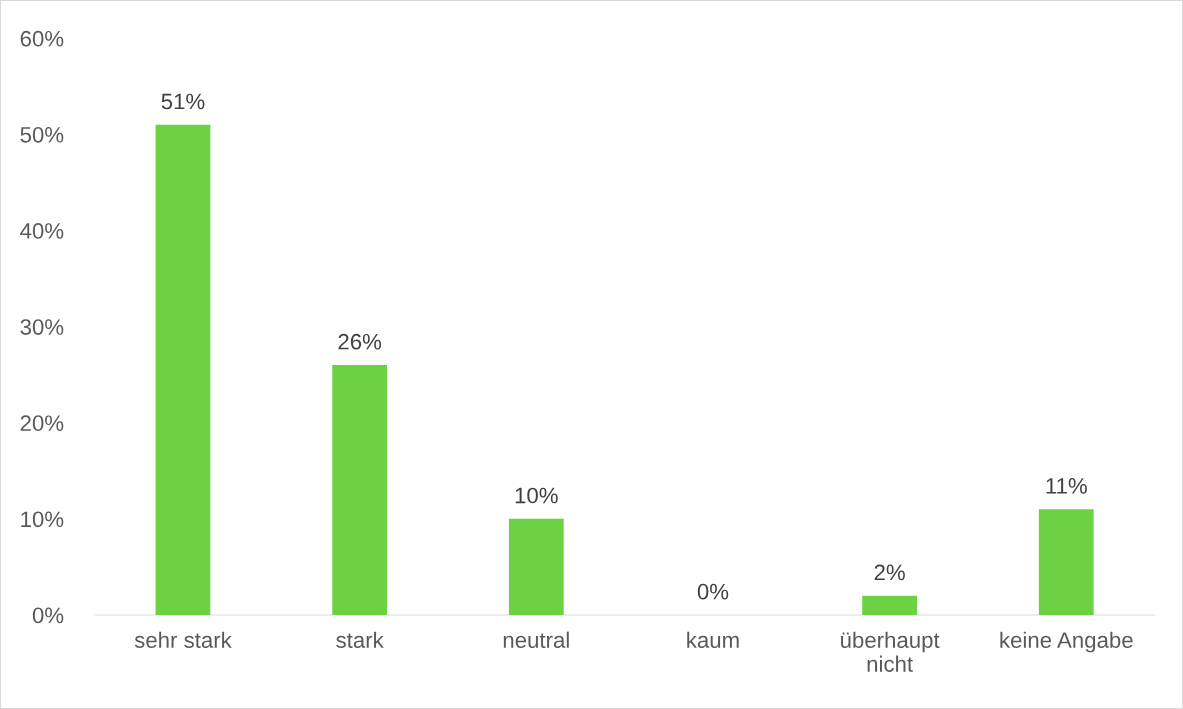  What do you see at coordinates (713, 639) in the screenshot?
I see `x-tick-label: kaum` at bounding box center [713, 639].